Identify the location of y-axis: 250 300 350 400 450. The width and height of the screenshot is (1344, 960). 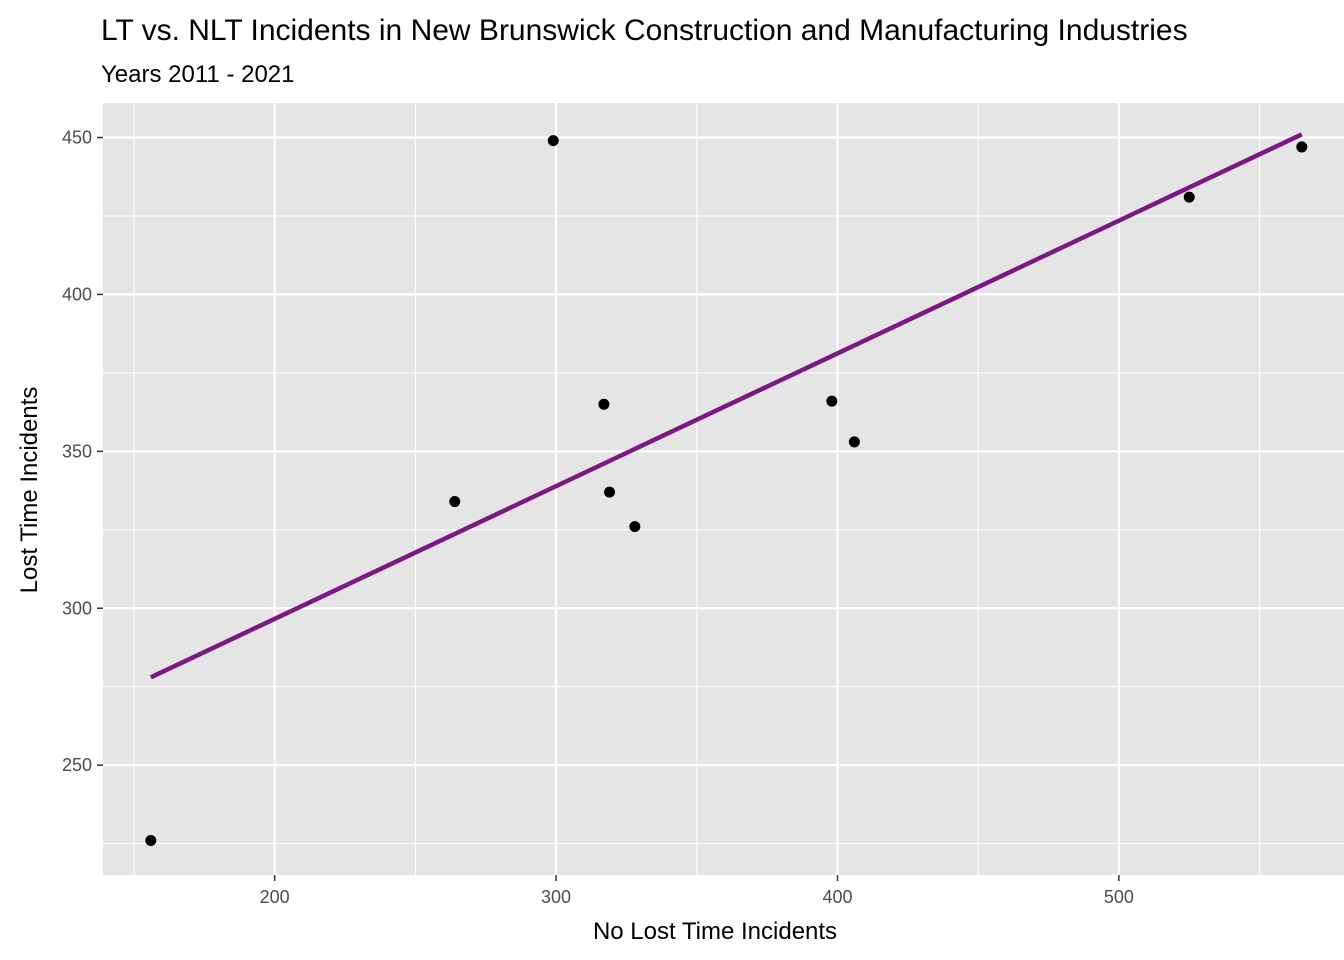
(82, 451).